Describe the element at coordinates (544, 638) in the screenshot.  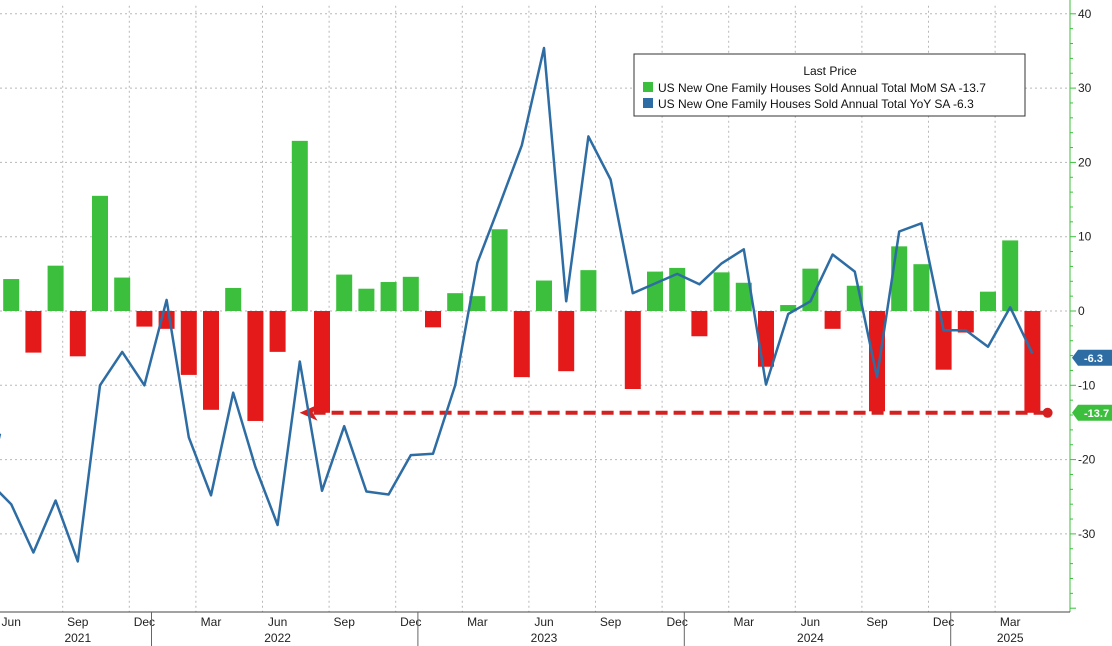
I see `x-year-label: 2023` at that location.